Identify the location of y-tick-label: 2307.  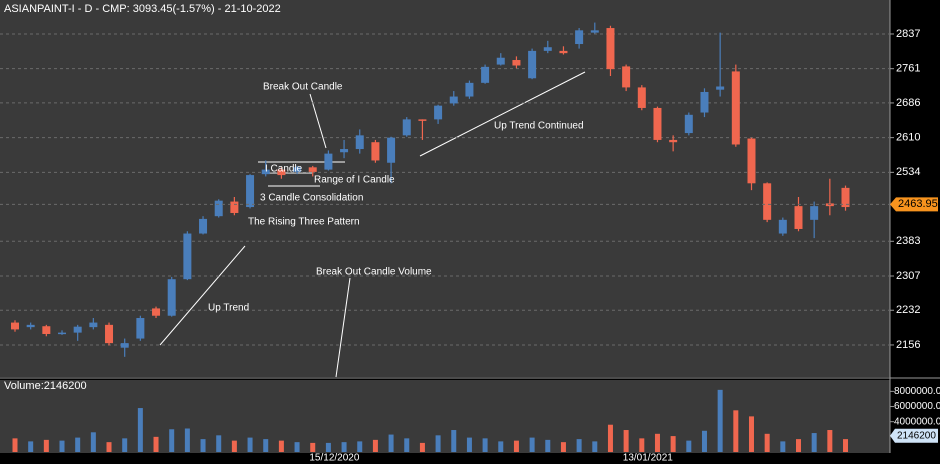
(908, 276).